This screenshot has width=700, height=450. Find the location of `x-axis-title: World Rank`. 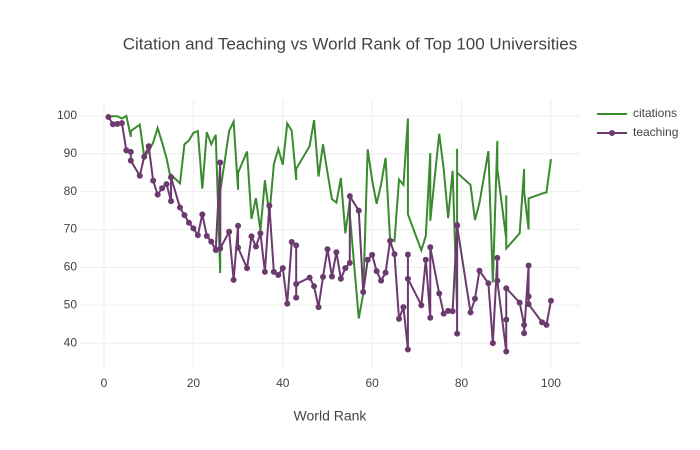

x-axis-title: World Rank is located at coordinates (331, 416).